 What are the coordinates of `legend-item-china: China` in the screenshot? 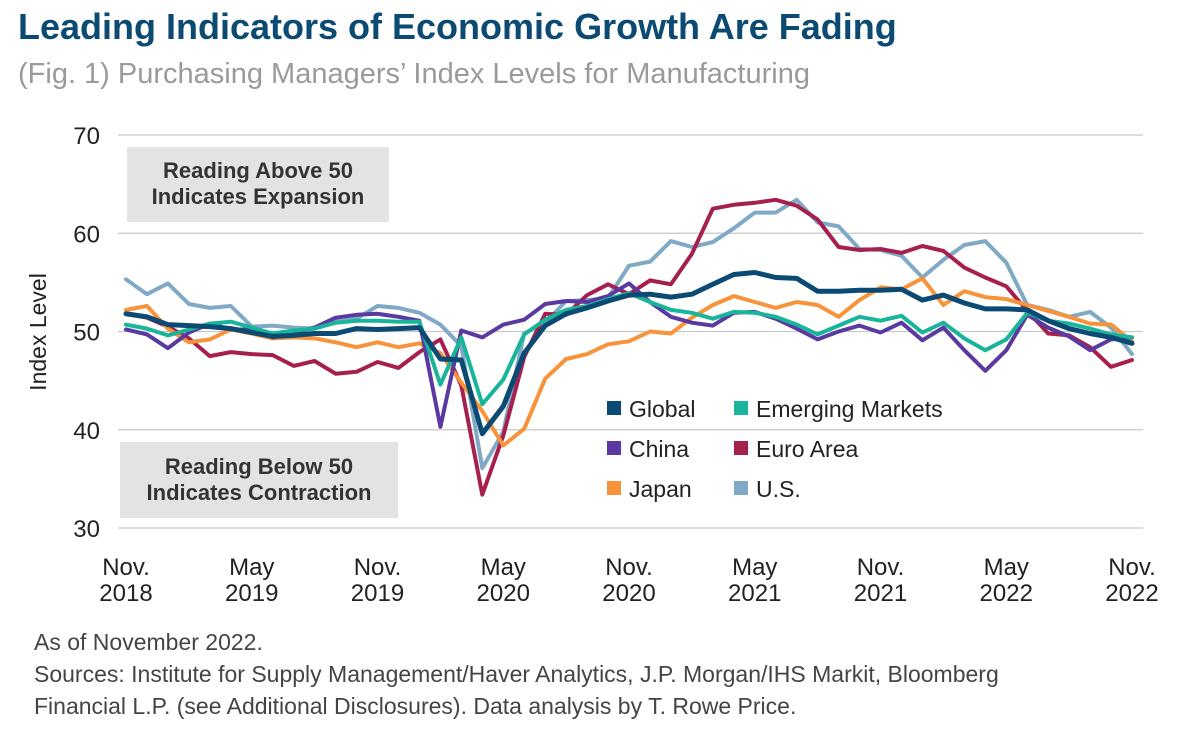 It's located at (648, 449).